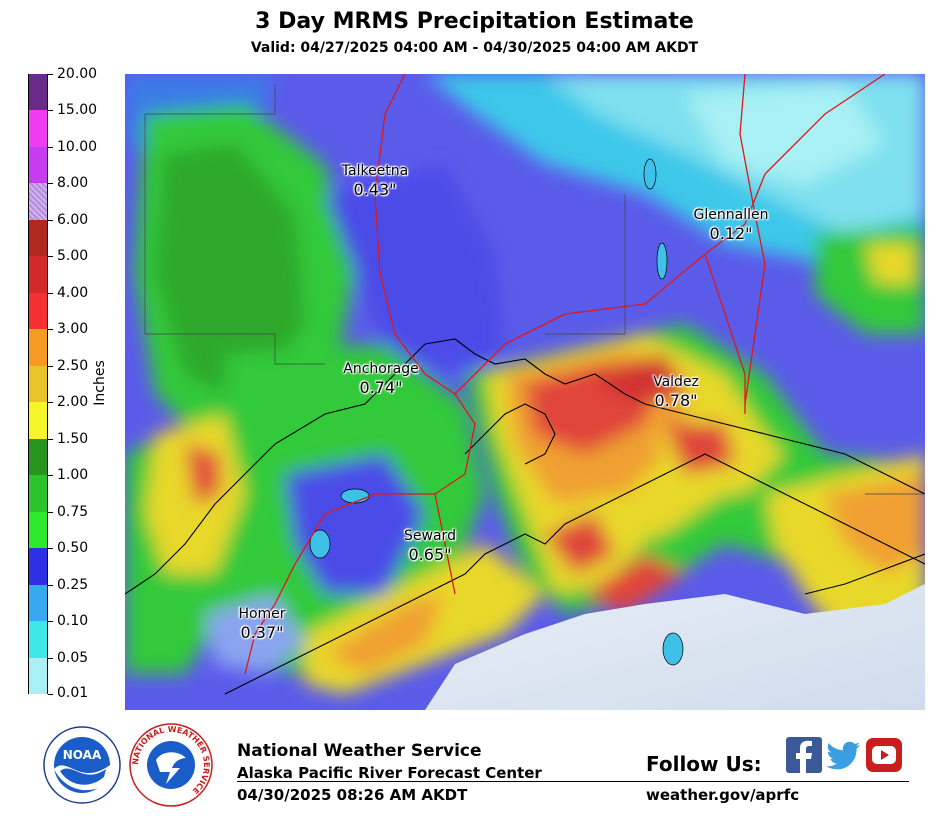 The height and width of the screenshot is (835, 949). I want to click on legend-tick-label: 0.10, so click(73, 621).